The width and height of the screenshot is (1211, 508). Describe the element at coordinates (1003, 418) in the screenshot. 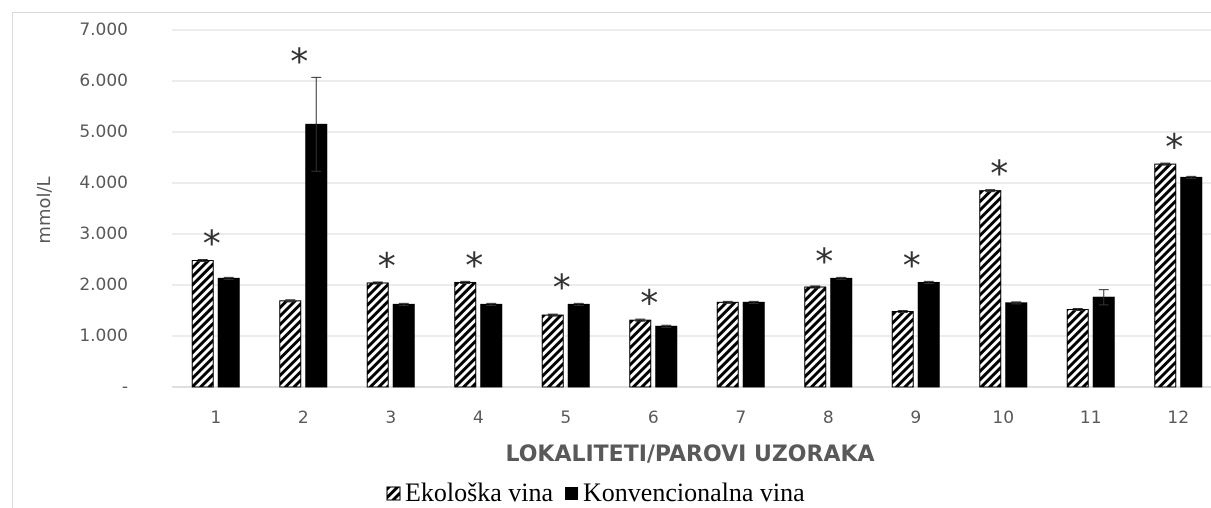

I see `x-tick-label: 10` at that location.